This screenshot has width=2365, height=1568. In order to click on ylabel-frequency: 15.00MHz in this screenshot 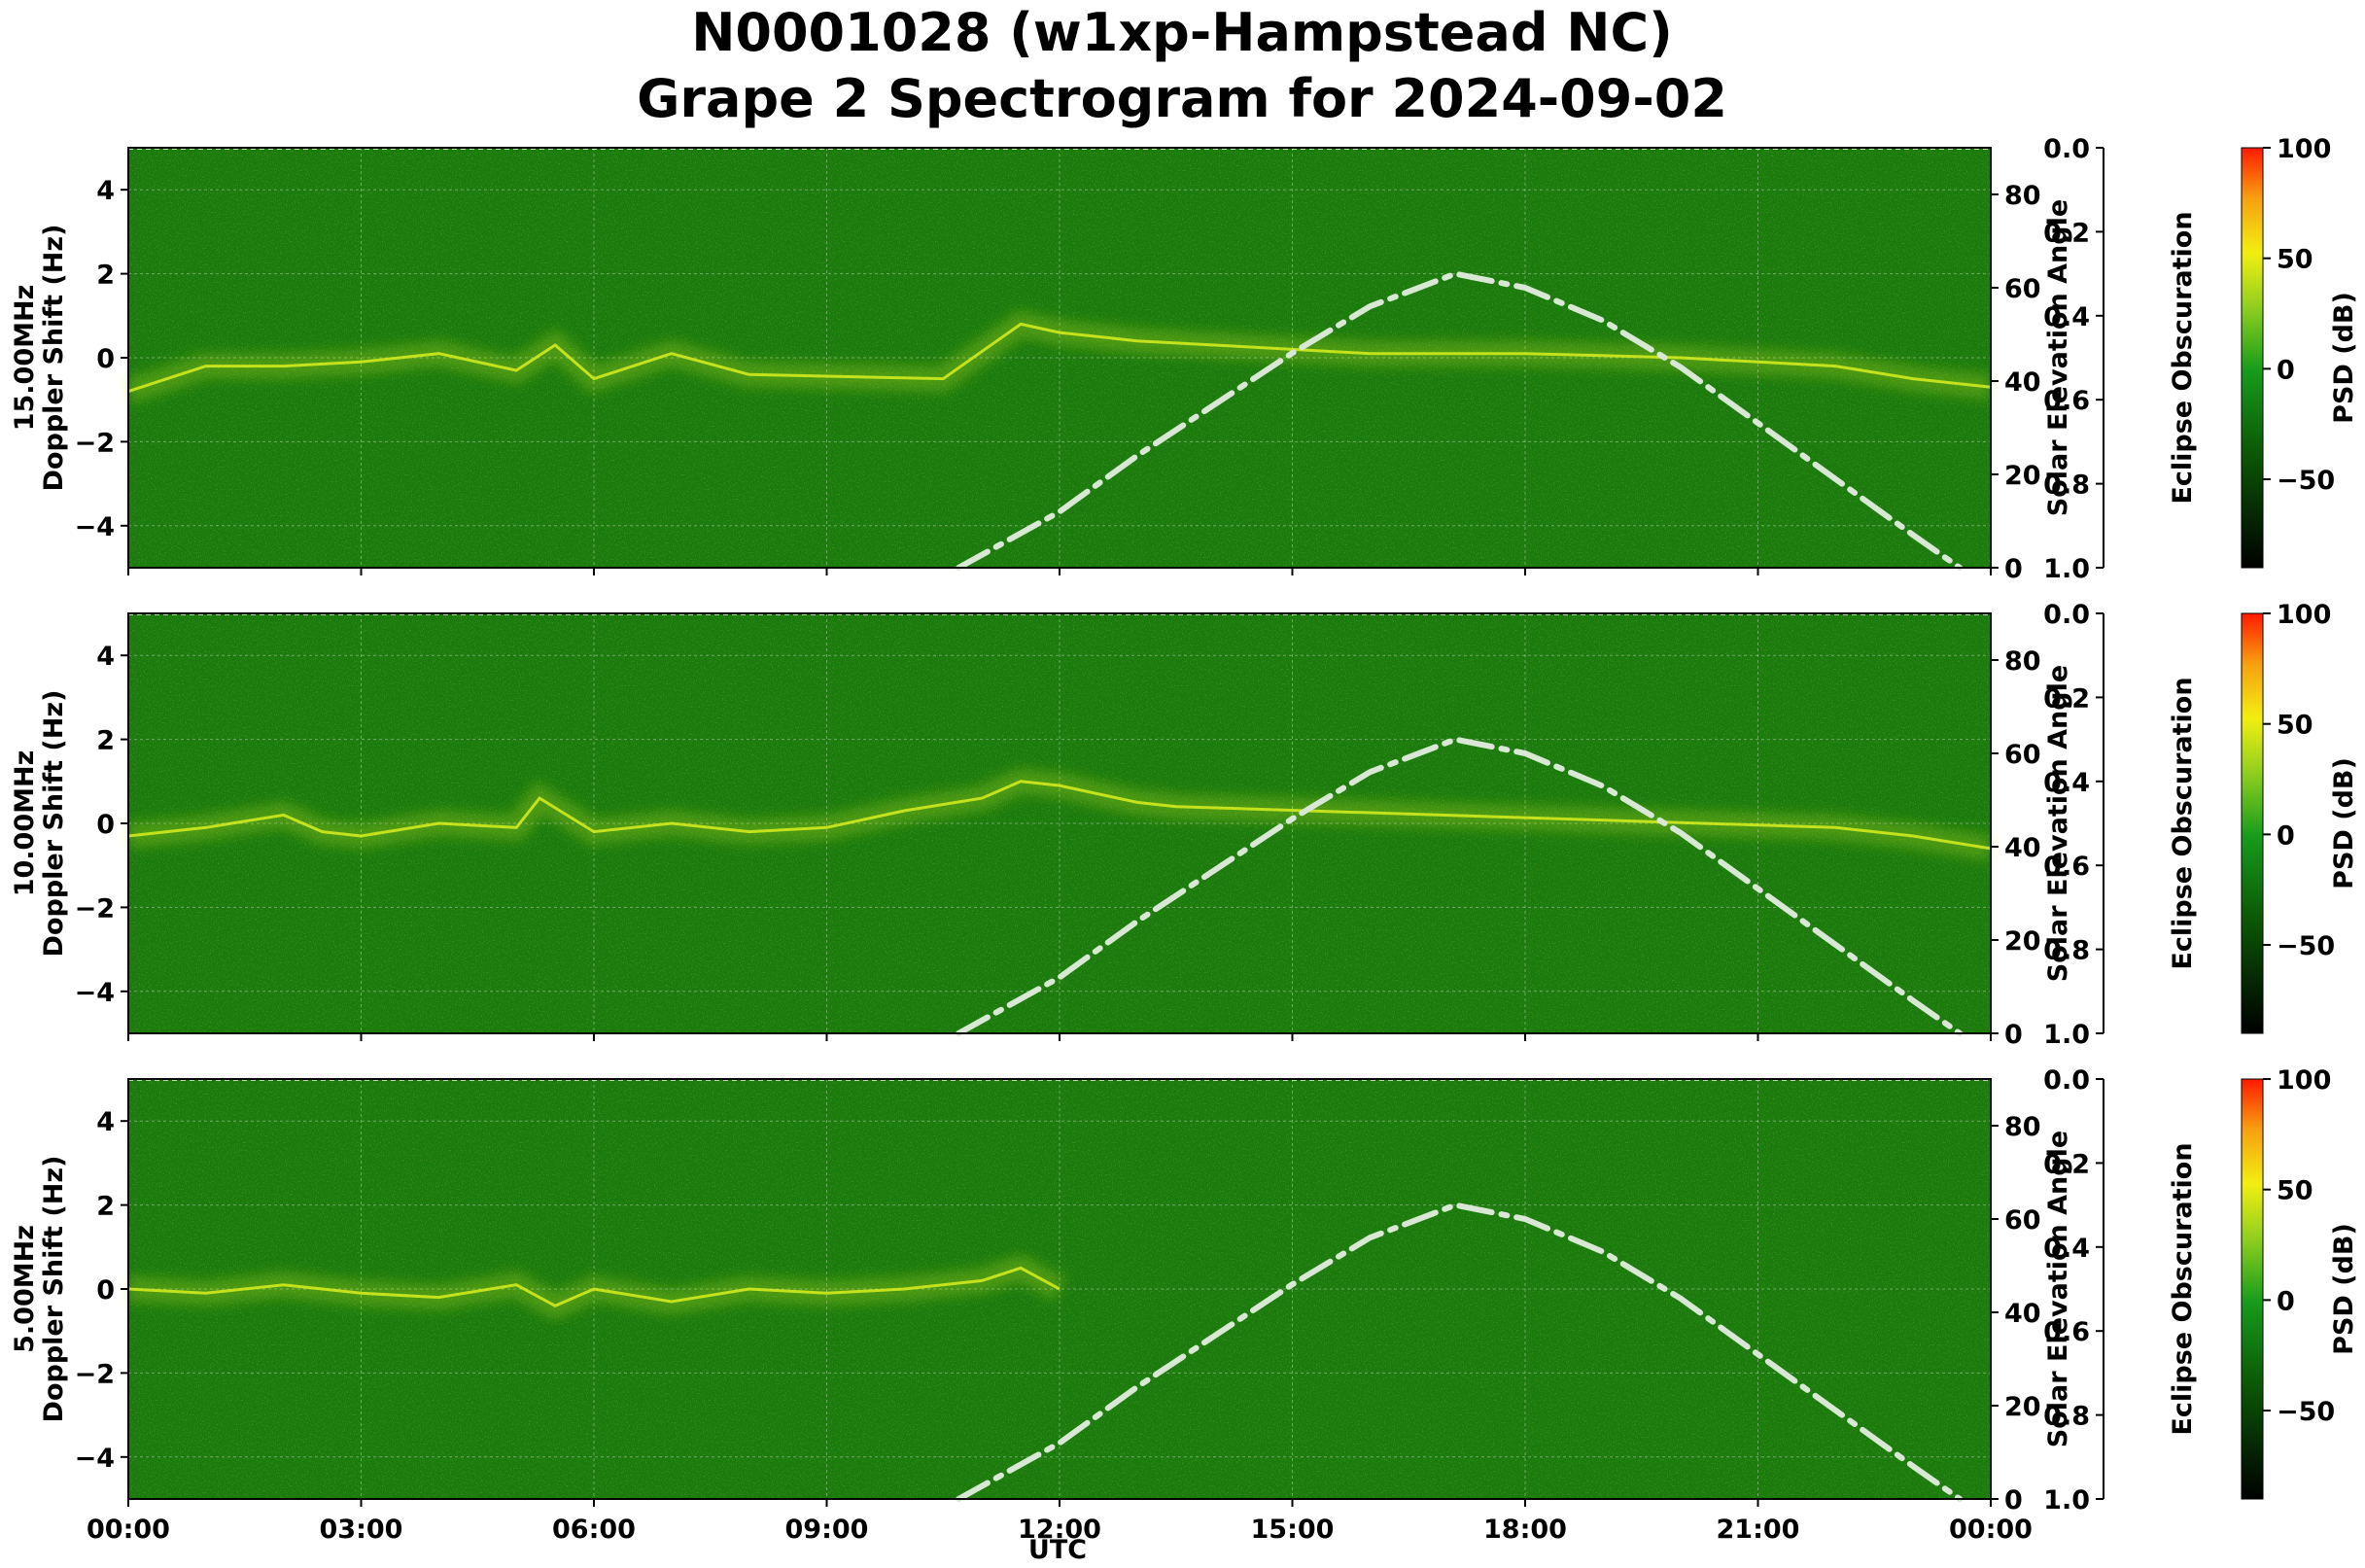, I will do `click(25, 358)`.